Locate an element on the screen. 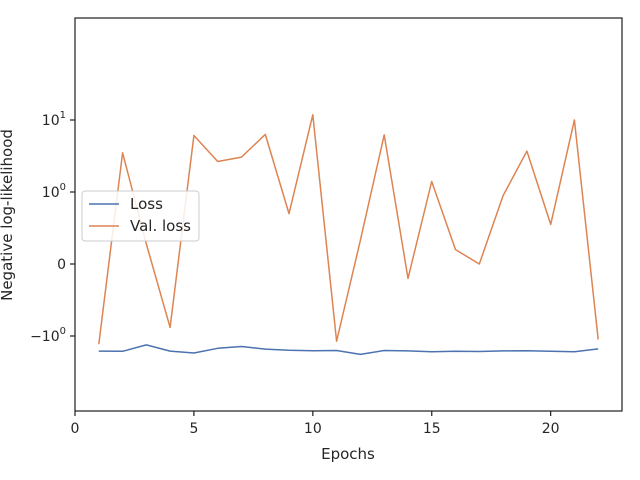 Image resolution: width=640 pixels, height=480 pixels. x-tick-label: 0 is located at coordinates (75, 429).